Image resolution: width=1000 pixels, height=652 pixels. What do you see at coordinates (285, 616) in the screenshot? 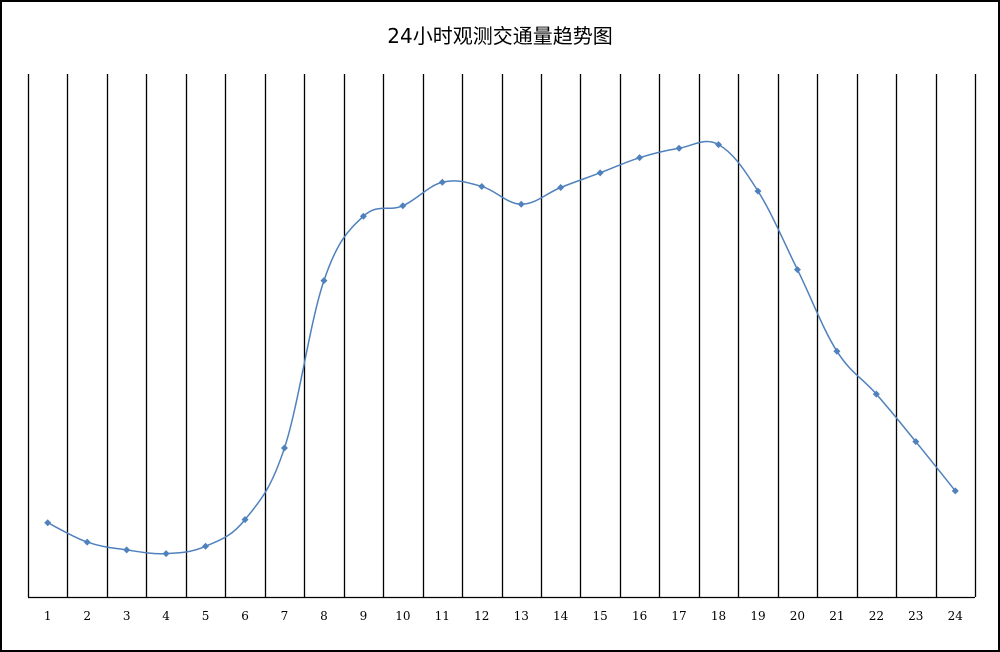
I see `x-tick-label: 7` at bounding box center [285, 616].